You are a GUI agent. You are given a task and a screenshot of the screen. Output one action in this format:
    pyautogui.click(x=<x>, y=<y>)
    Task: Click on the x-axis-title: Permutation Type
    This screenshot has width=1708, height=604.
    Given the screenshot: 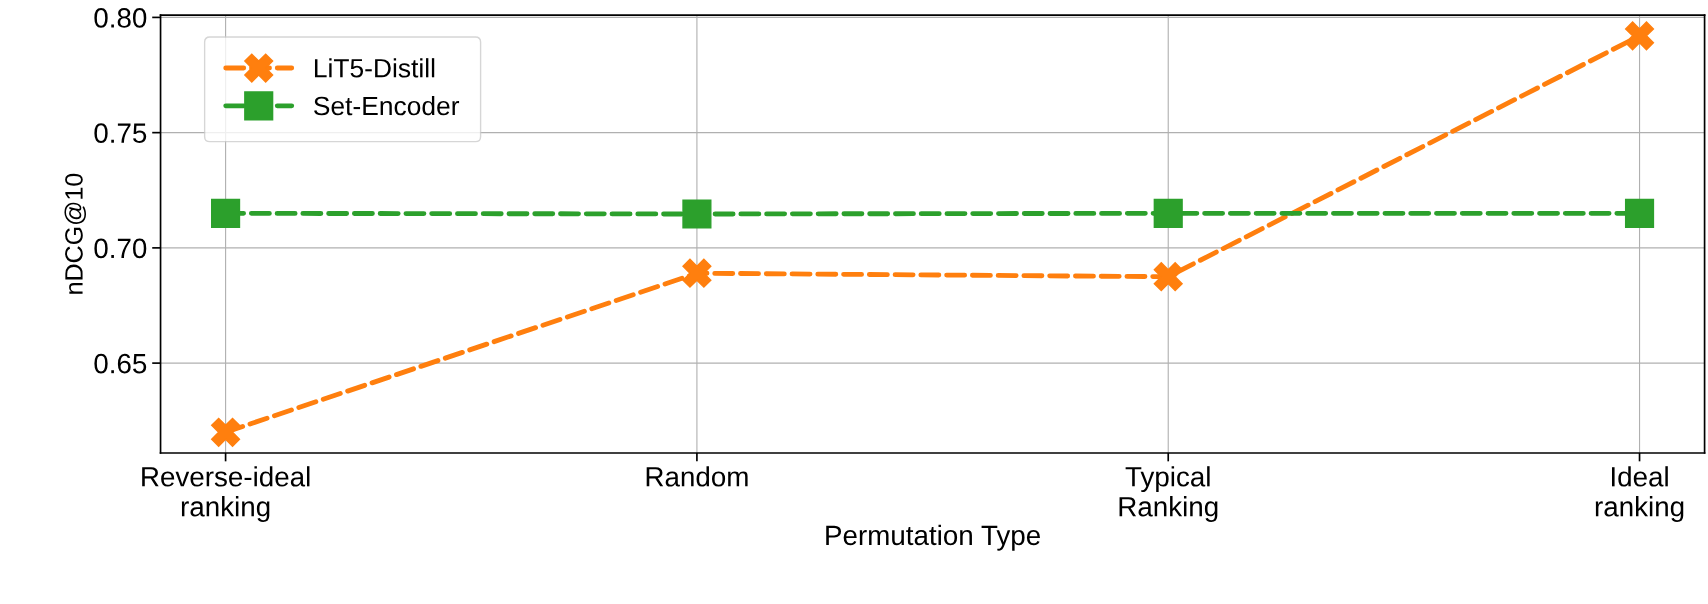 What is the action you would take?
    pyautogui.click(x=933, y=537)
    